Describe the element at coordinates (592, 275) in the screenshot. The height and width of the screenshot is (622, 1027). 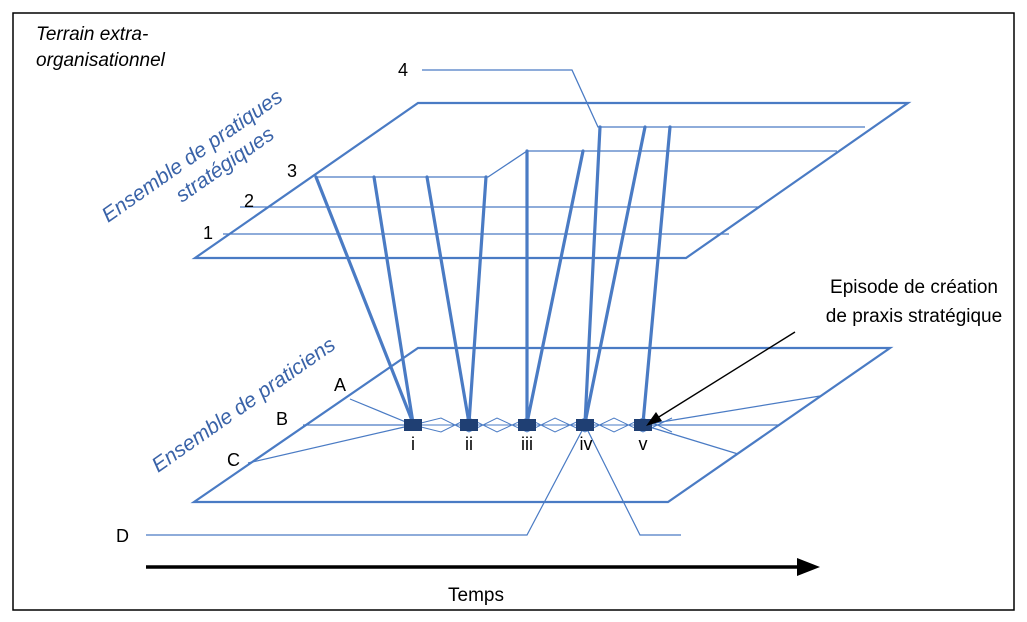
I see `link-iv-a` at that location.